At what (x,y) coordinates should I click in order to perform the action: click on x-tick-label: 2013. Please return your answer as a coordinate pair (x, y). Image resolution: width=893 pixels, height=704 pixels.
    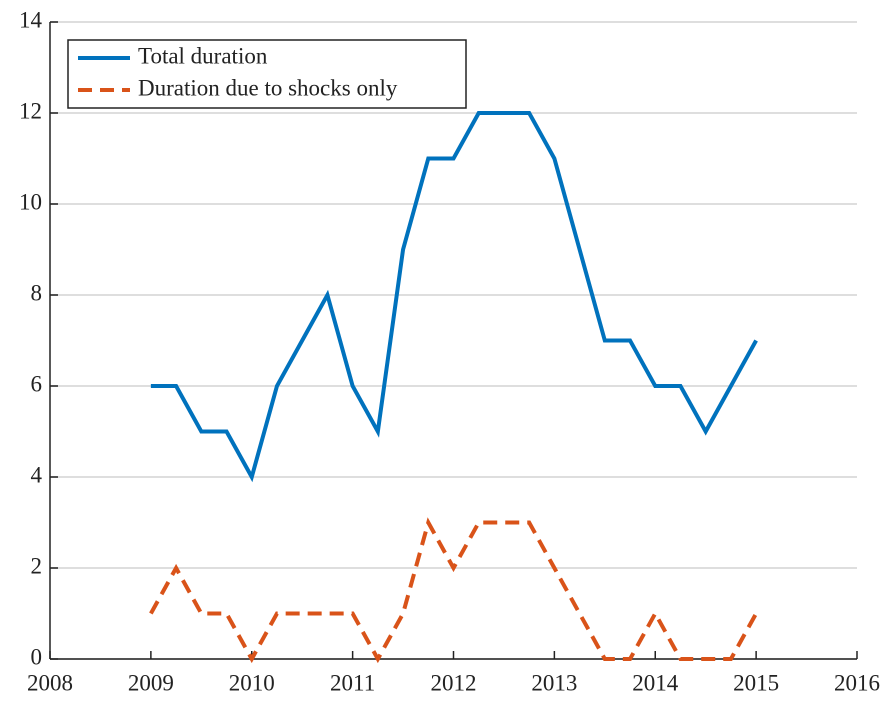
    Looking at the image, I should click on (554, 682).